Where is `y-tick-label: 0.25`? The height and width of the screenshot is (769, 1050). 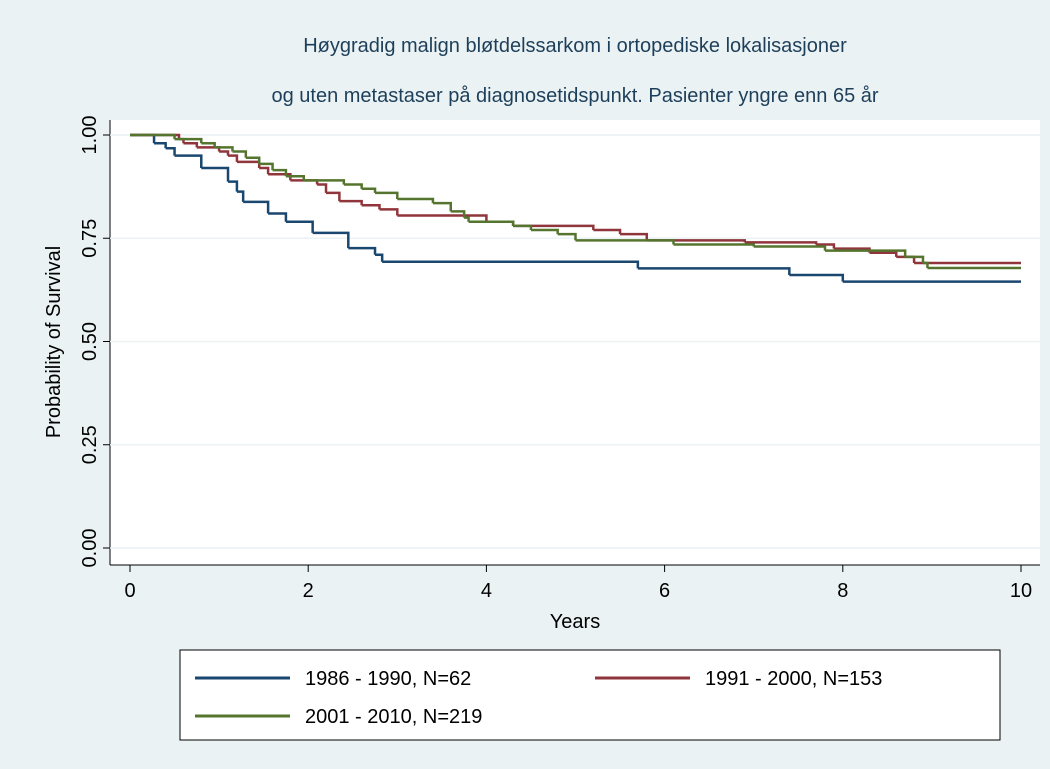
y-tick-label: 0.25 is located at coordinates (90, 444).